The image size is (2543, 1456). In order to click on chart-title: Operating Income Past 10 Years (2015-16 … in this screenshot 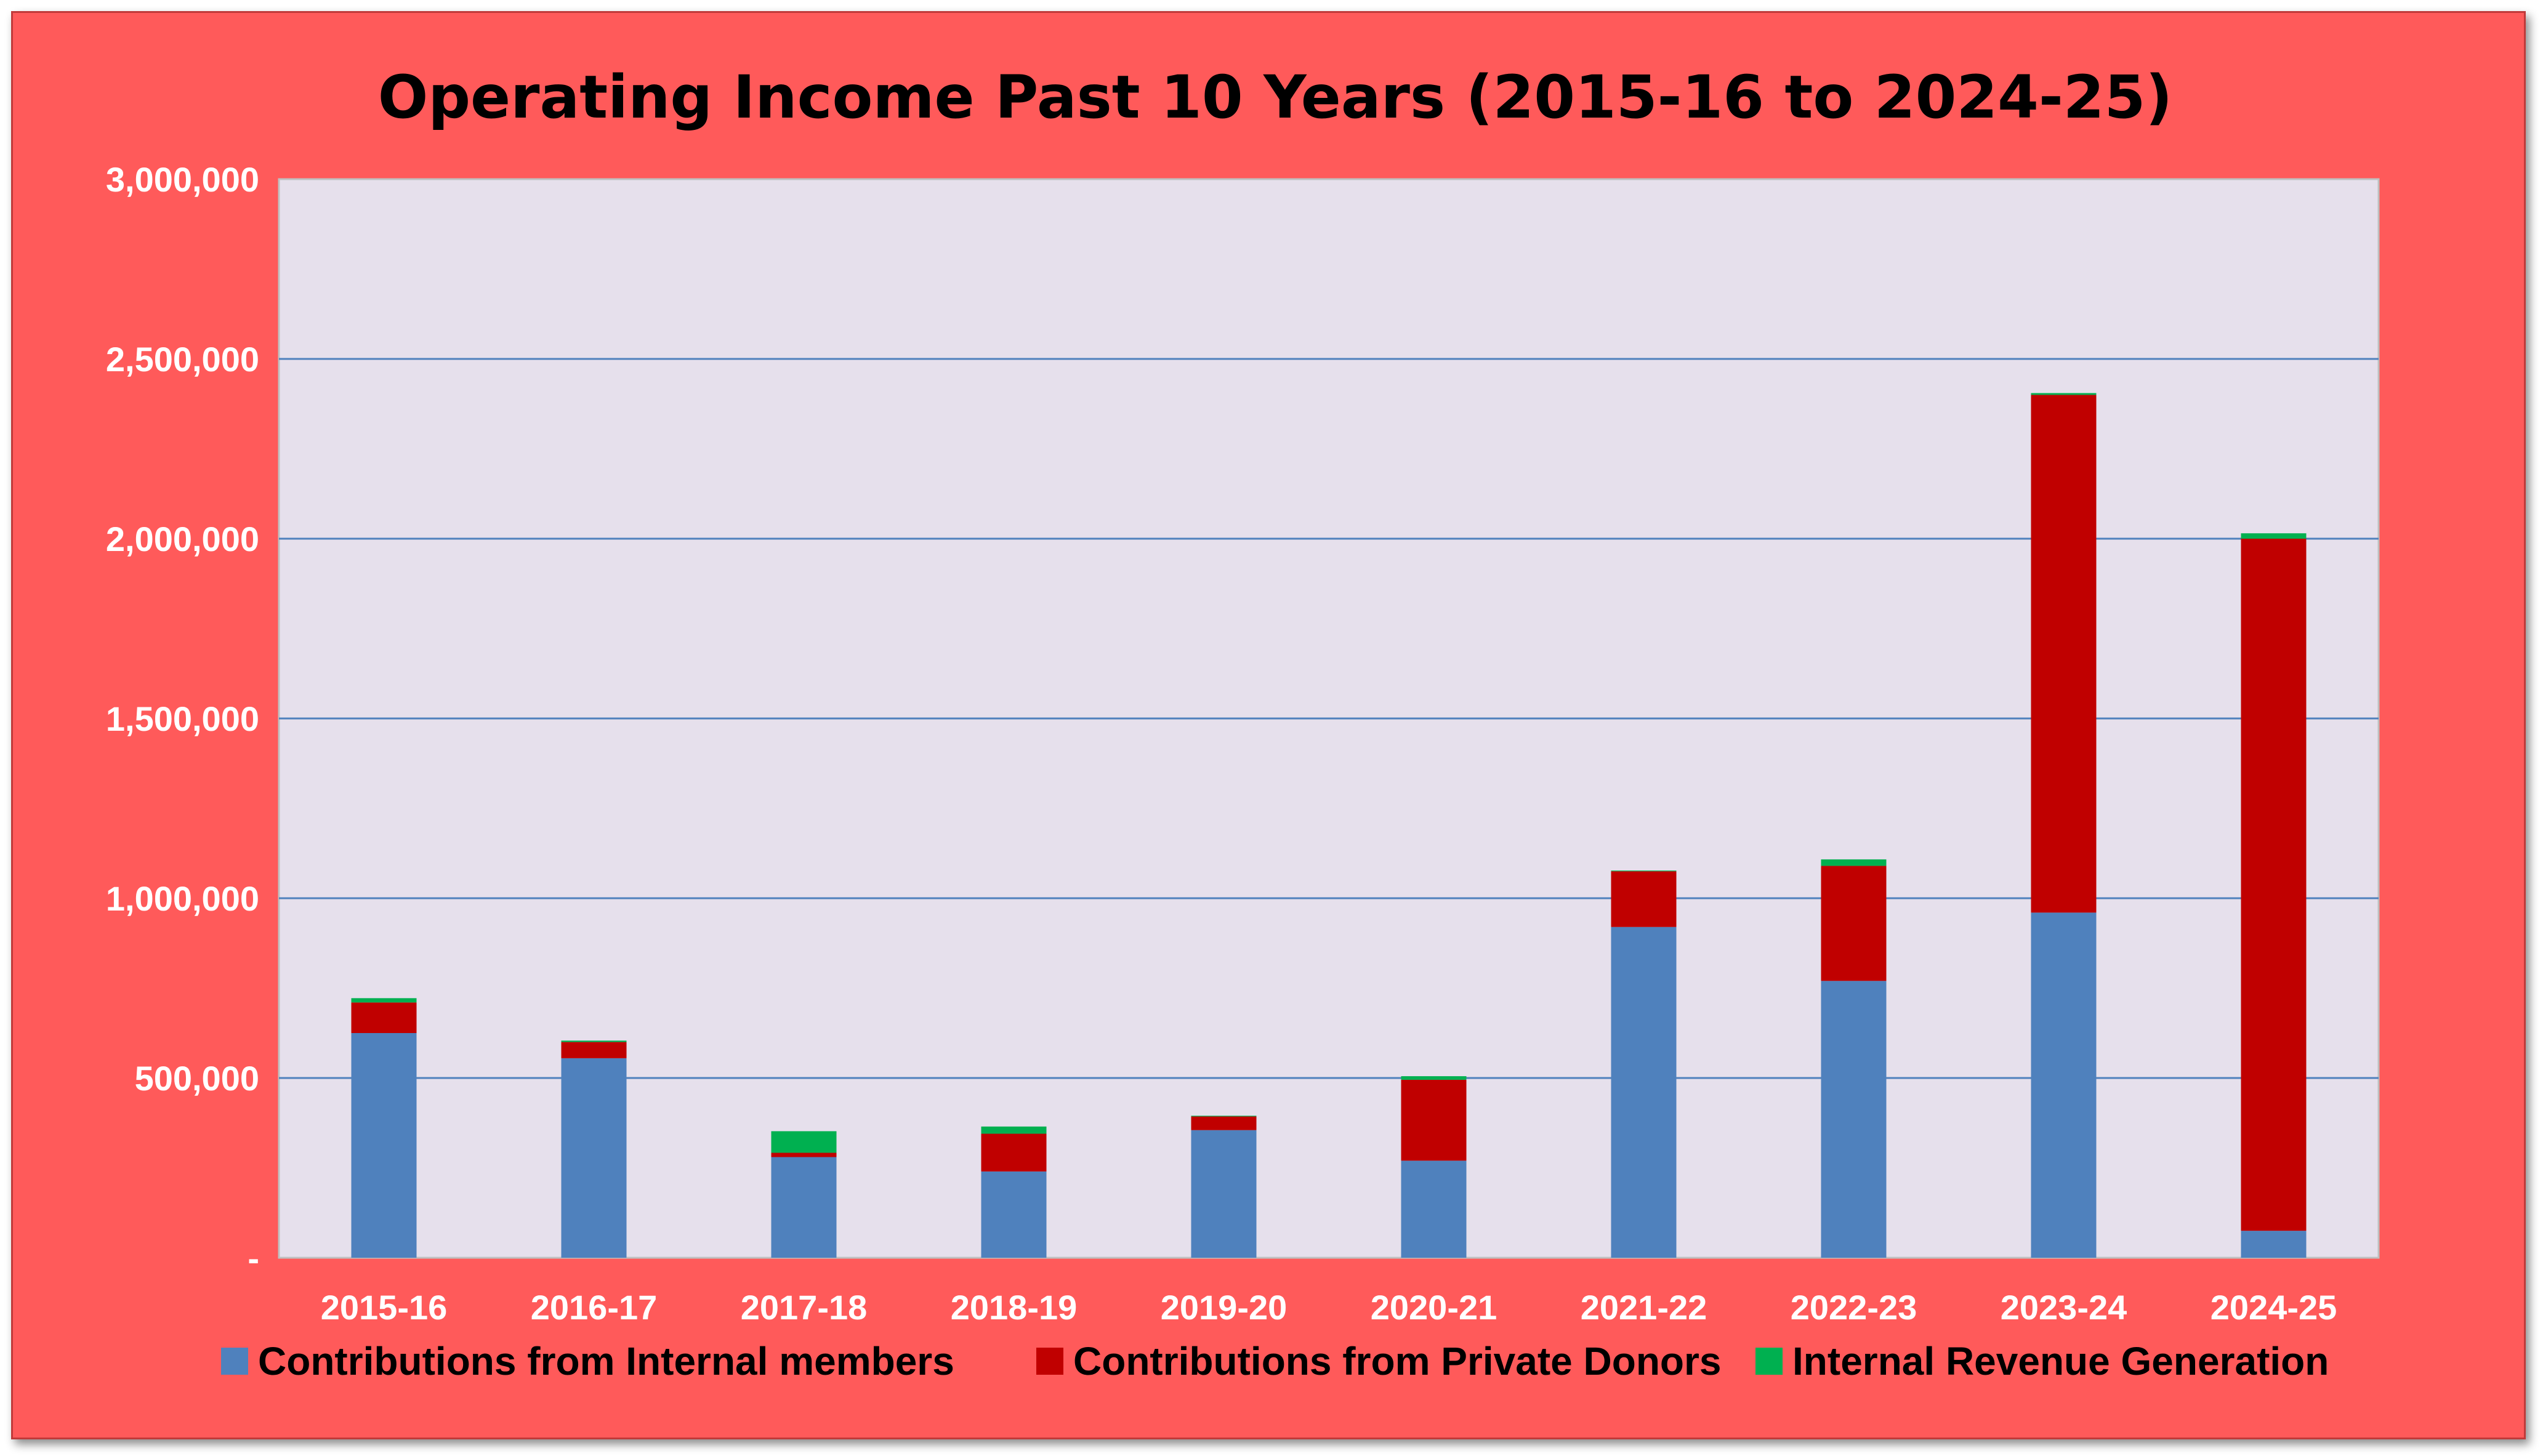, I will do `click(1275, 98)`.